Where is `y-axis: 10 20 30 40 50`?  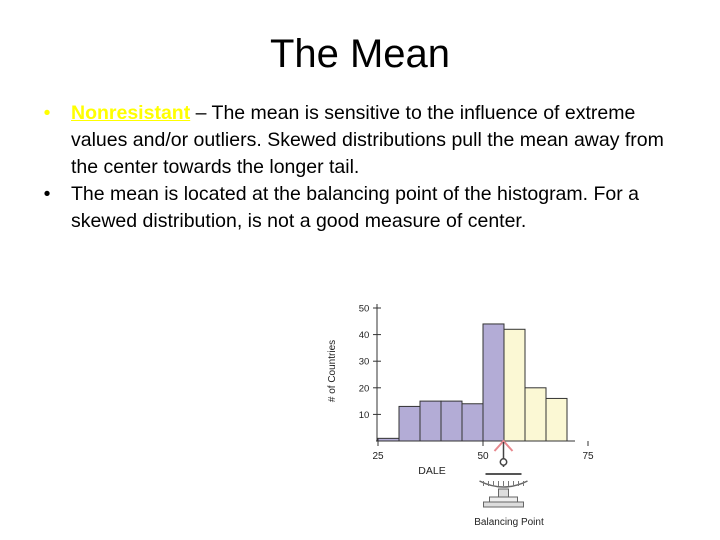
y-axis: 10 20 30 40 50 is located at coordinates (370, 372).